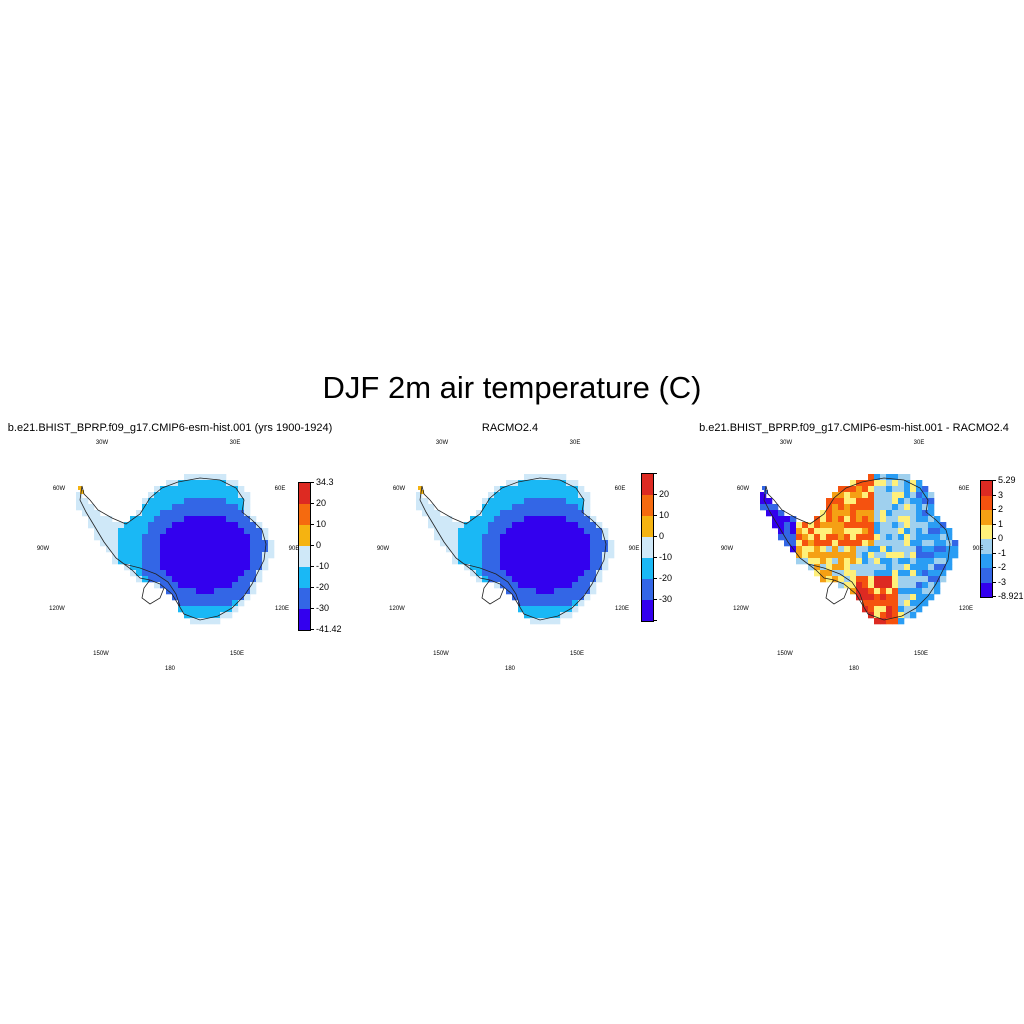 The height and width of the screenshot is (1024, 1024). I want to click on longitude-label: 60W, so click(743, 489).